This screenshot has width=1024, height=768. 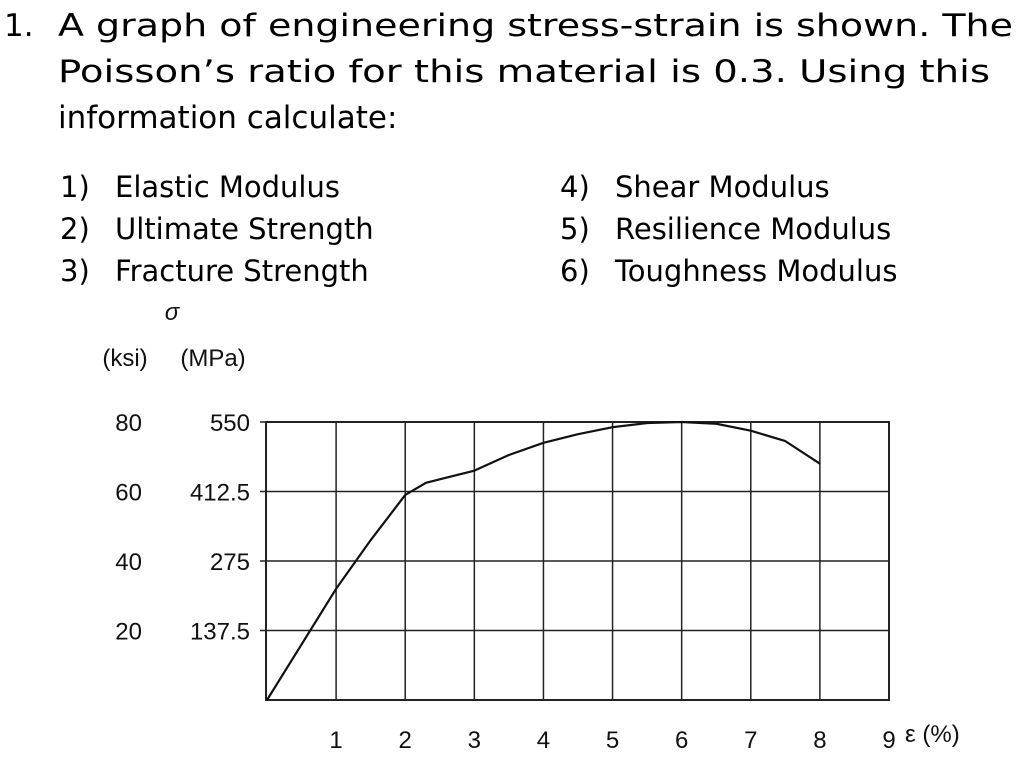 What do you see at coordinates (750, 740) in the screenshot?
I see `x-tick-label: 7` at bounding box center [750, 740].